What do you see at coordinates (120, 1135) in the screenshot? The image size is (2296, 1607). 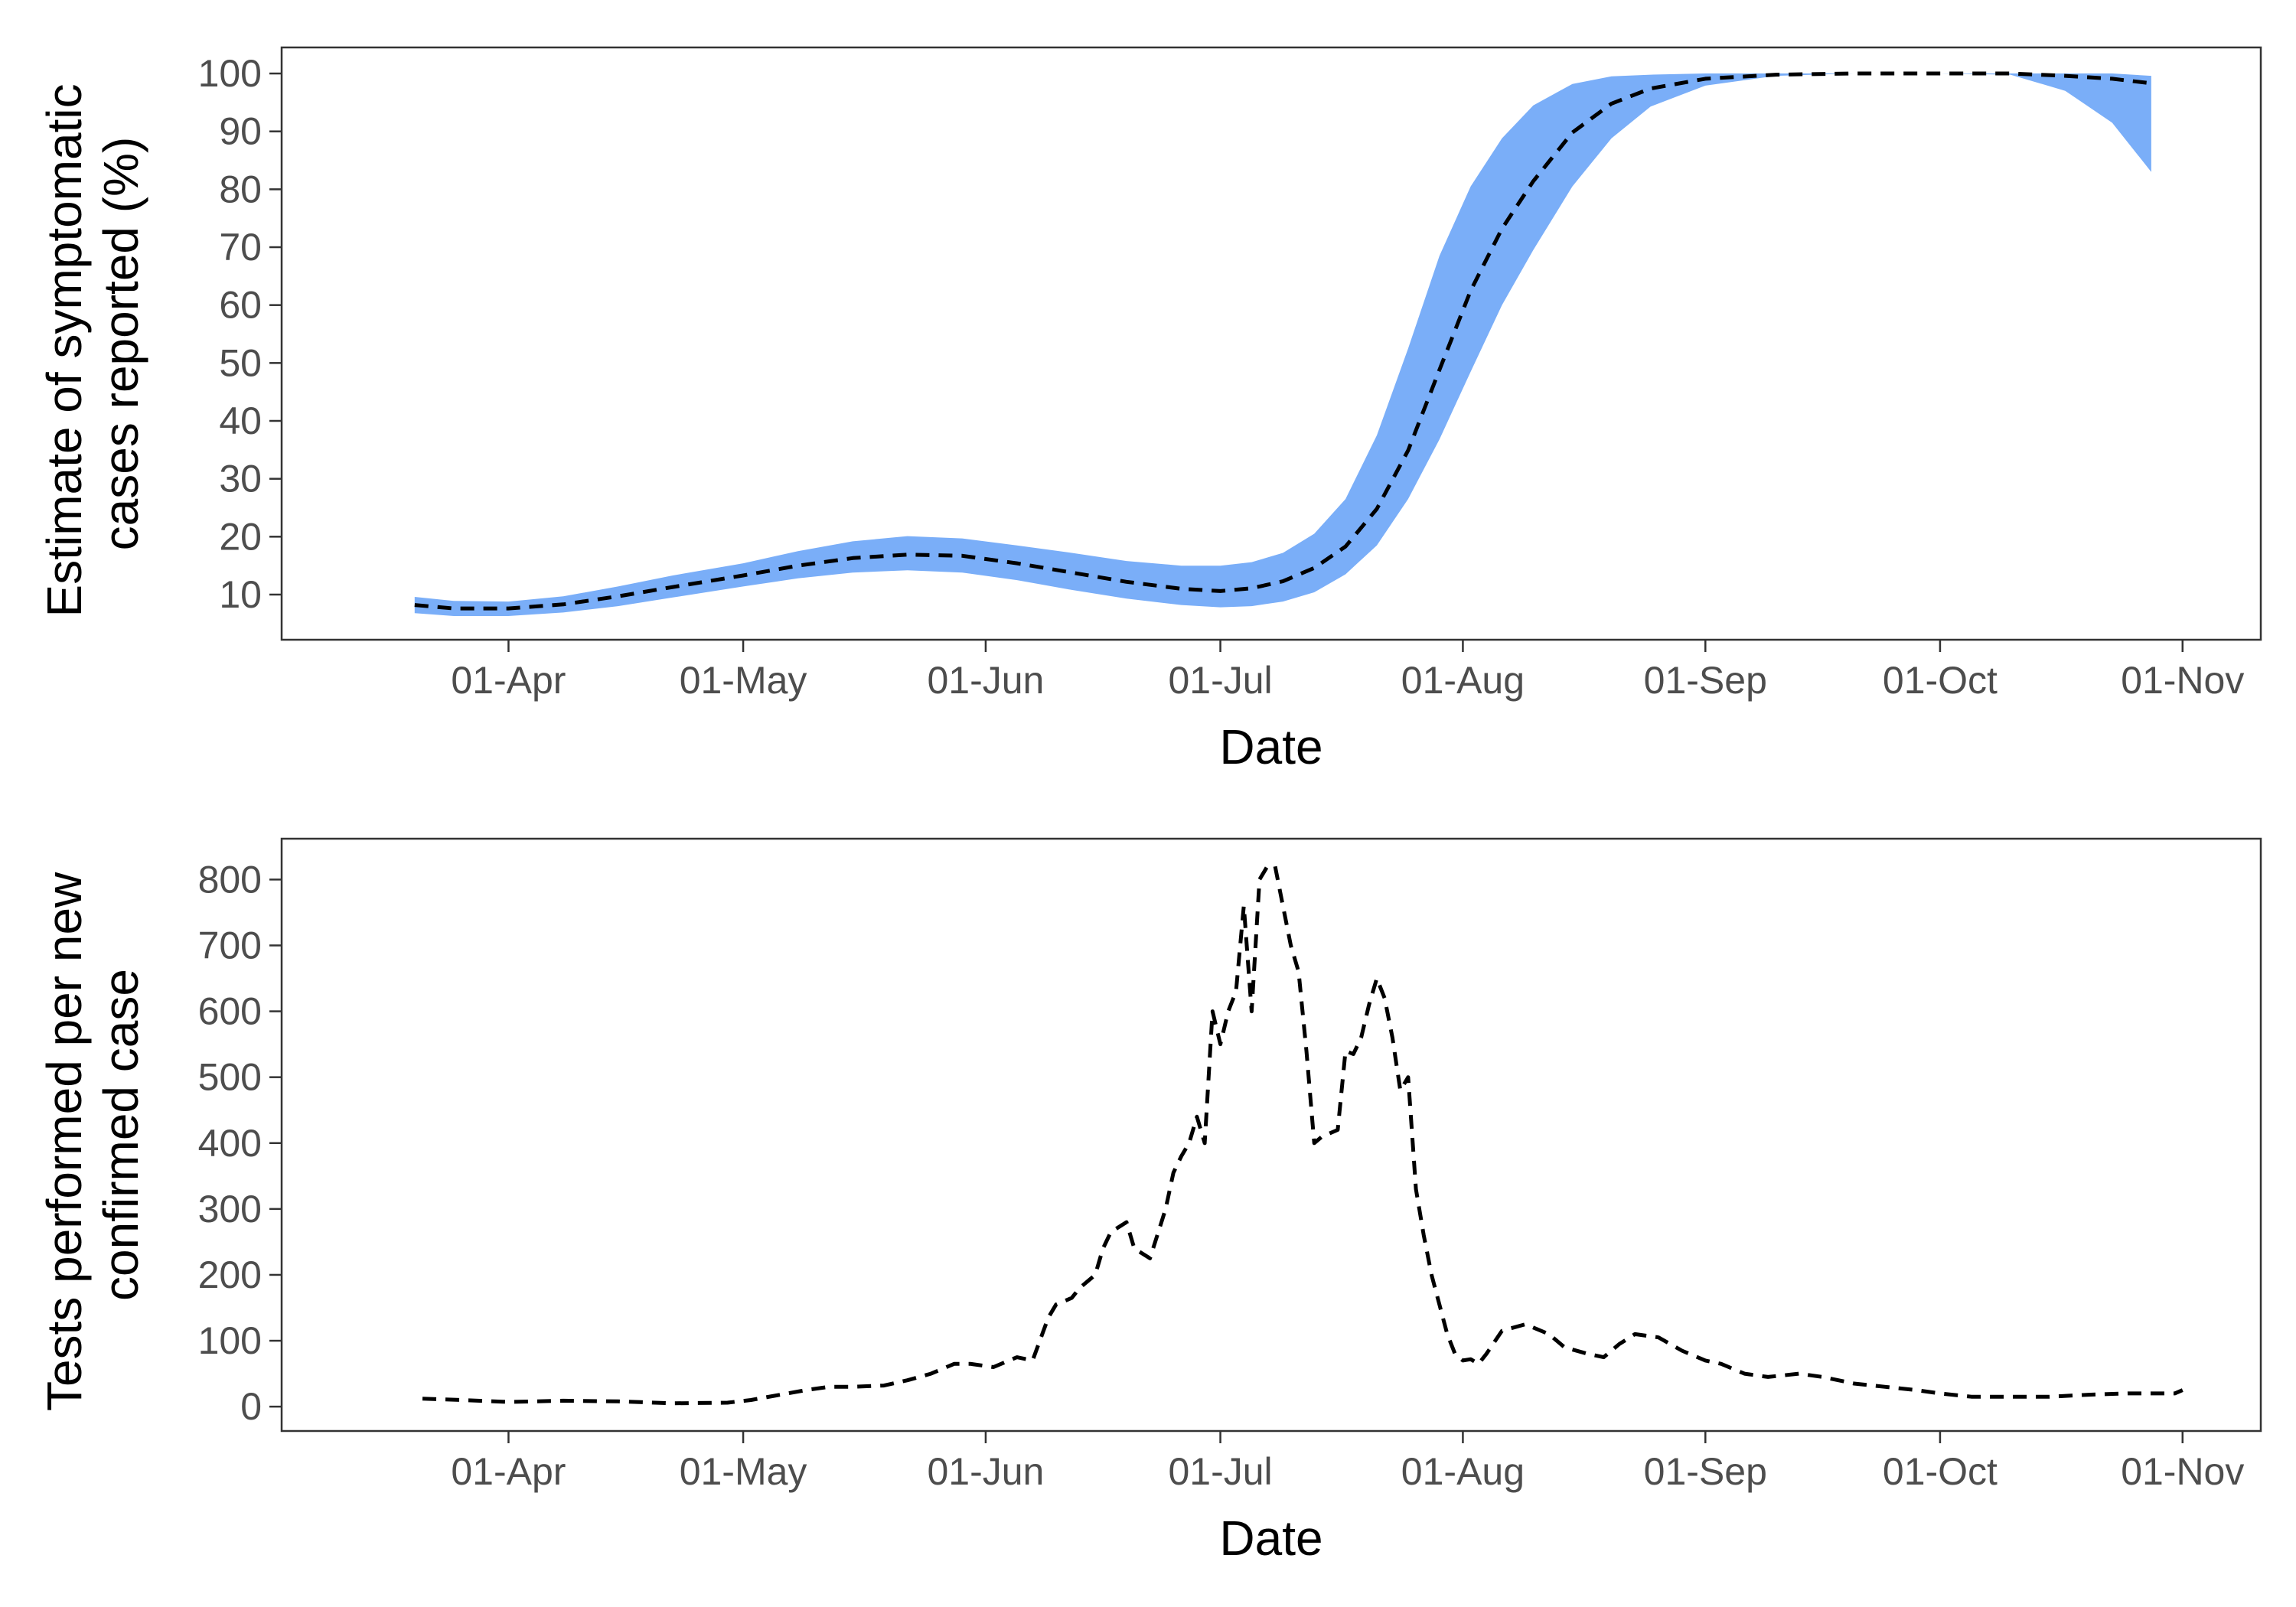 I see `bottom-y-axis-title-line-2: confirmed case` at bounding box center [120, 1135].